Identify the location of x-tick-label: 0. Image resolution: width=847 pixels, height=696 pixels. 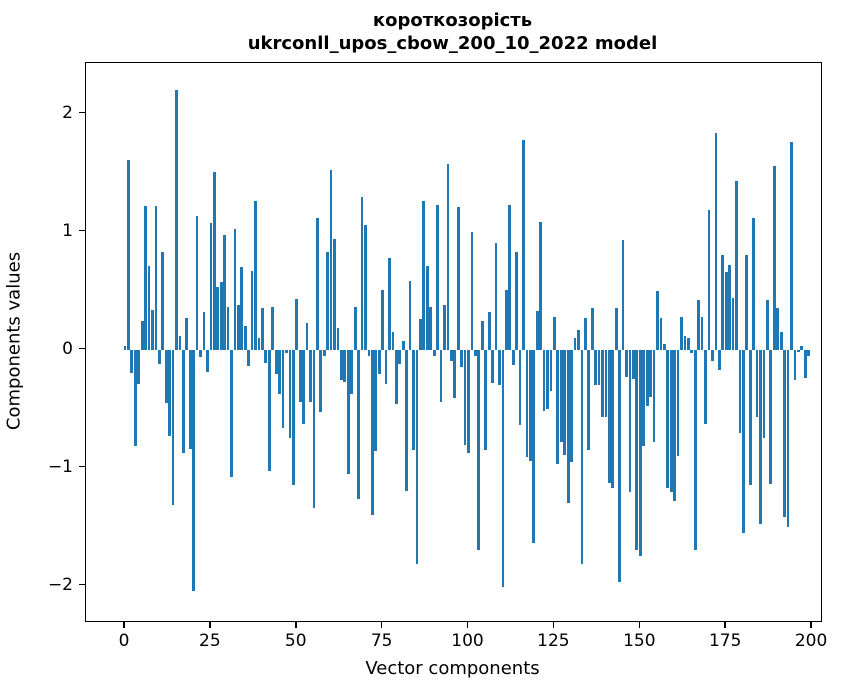
(124, 641).